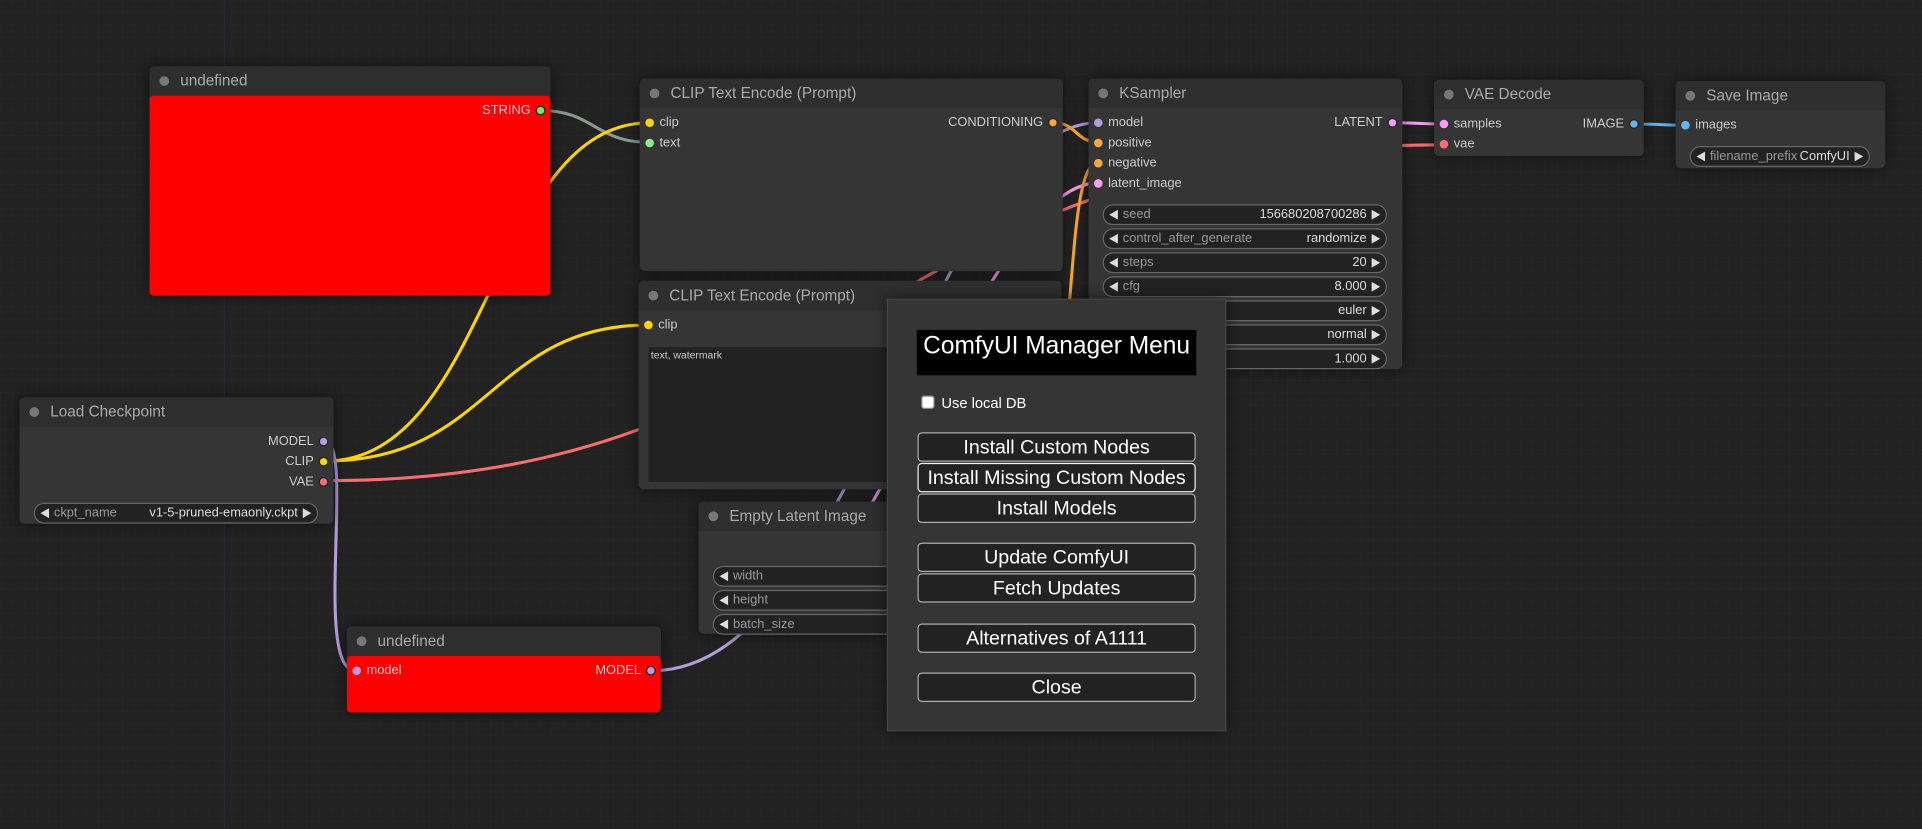 The image size is (1922, 829). Describe the element at coordinates (1187, 237) in the screenshot. I see `widget-label: control_after_generate` at that location.